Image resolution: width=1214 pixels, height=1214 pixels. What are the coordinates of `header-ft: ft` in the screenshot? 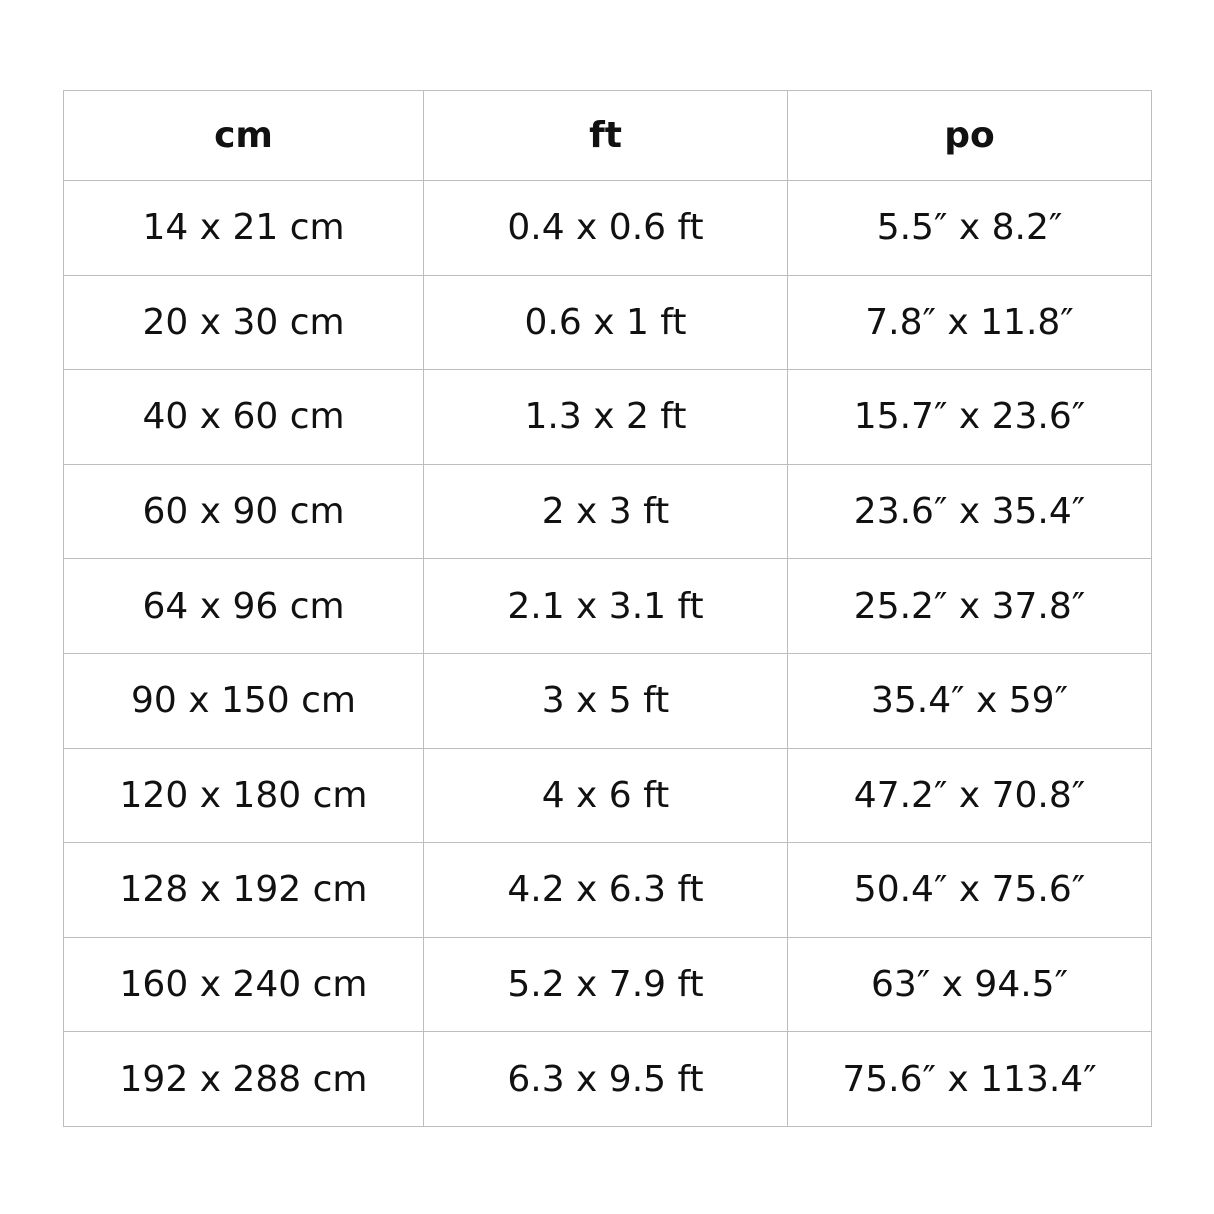 It's located at (605, 135).